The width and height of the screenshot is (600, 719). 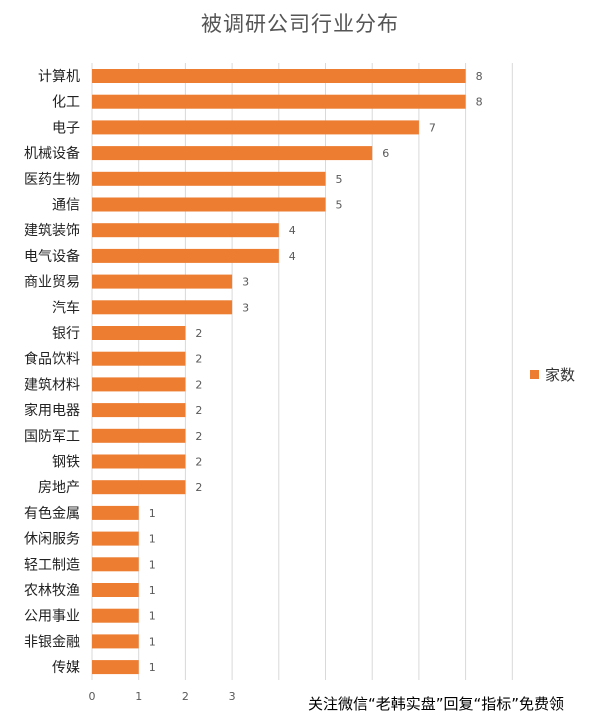 What do you see at coordinates (59, 77) in the screenshot?
I see `category-label: 计算机` at bounding box center [59, 77].